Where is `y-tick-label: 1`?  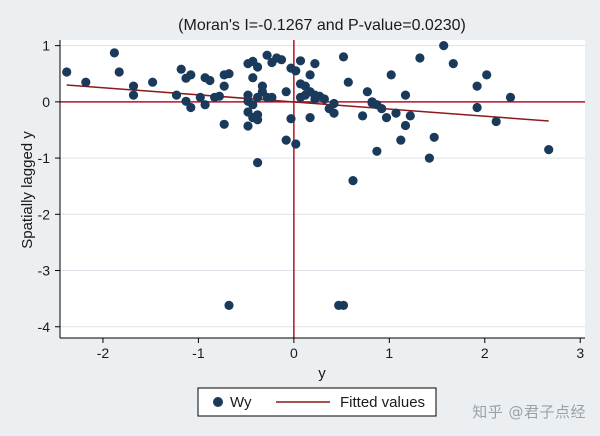
y-tick-label: 1 is located at coordinates (46, 46).